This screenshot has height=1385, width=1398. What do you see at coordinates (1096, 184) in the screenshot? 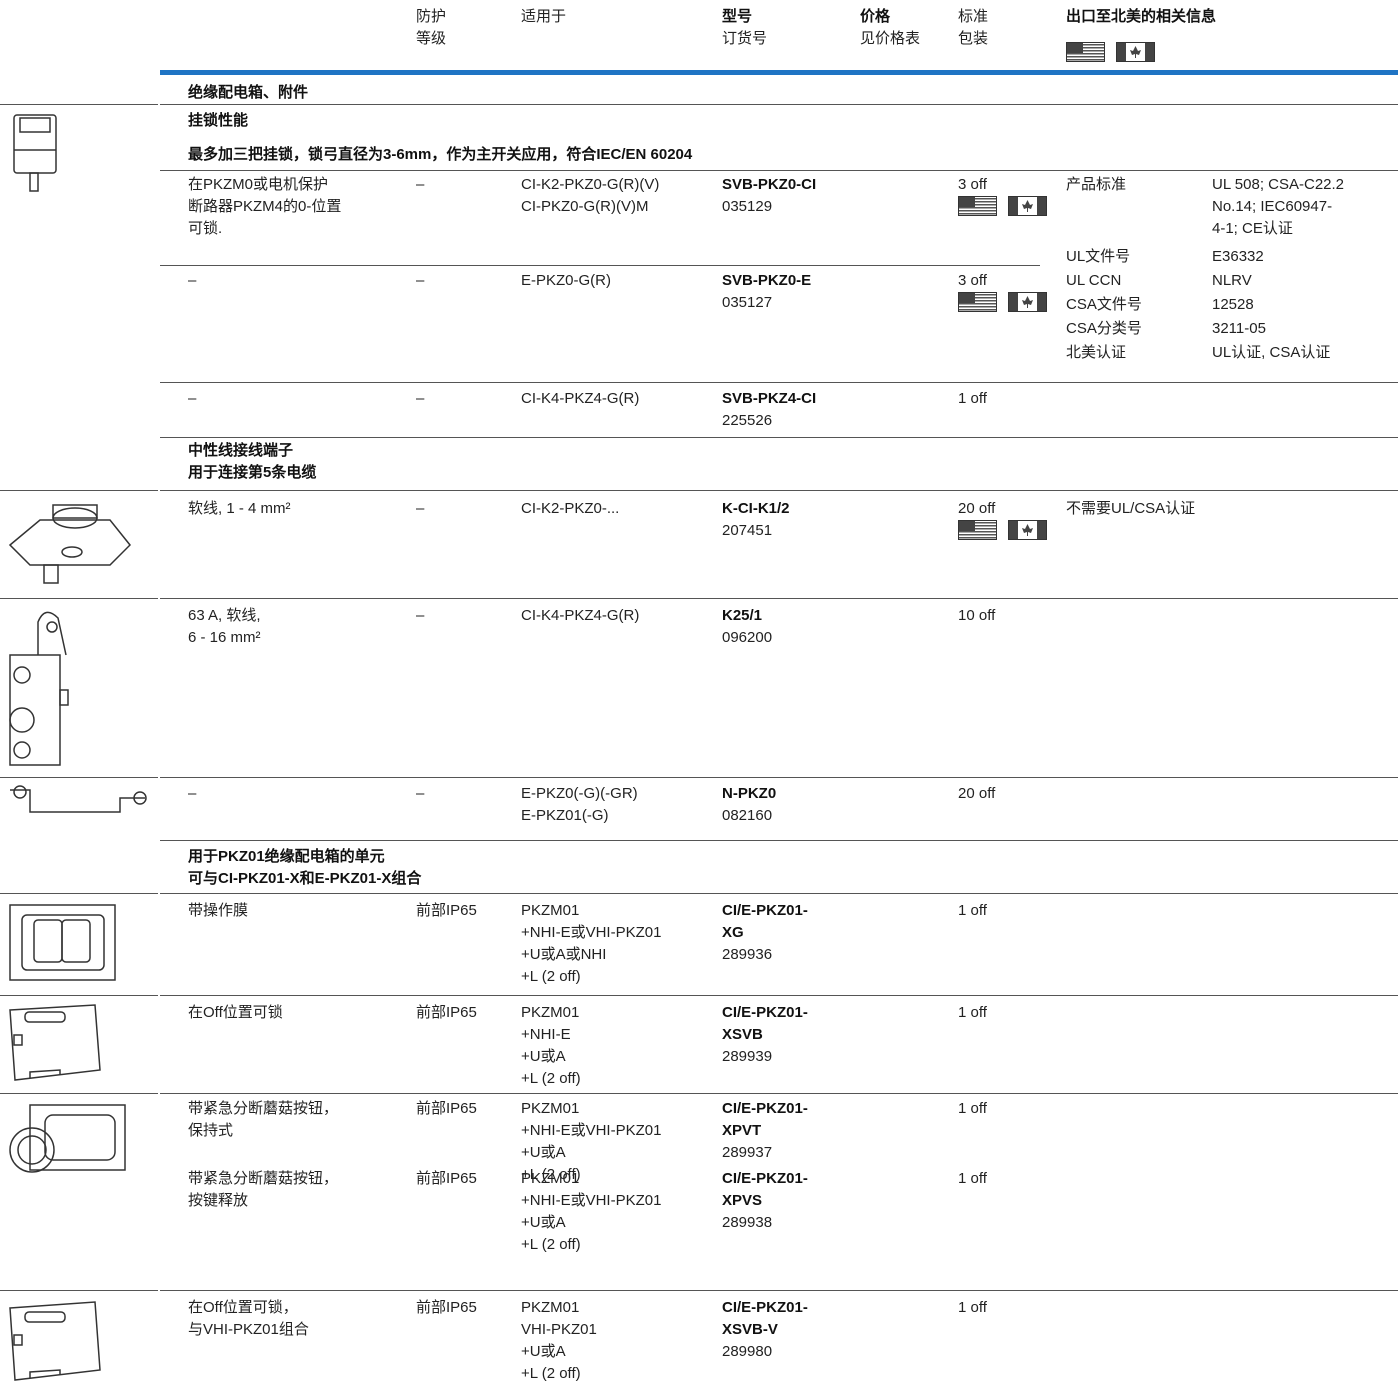
I see `na-label: 产品标准` at bounding box center [1096, 184].